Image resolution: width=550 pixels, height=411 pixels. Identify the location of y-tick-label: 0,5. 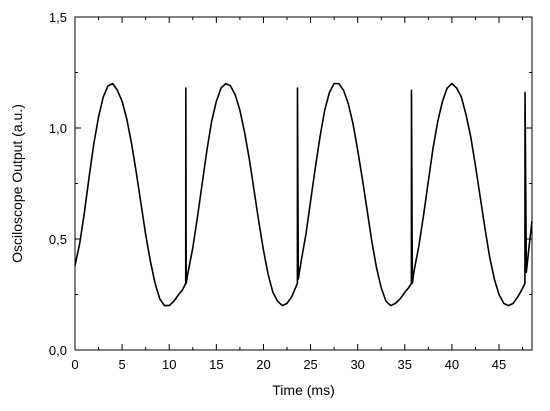
(58, 239).